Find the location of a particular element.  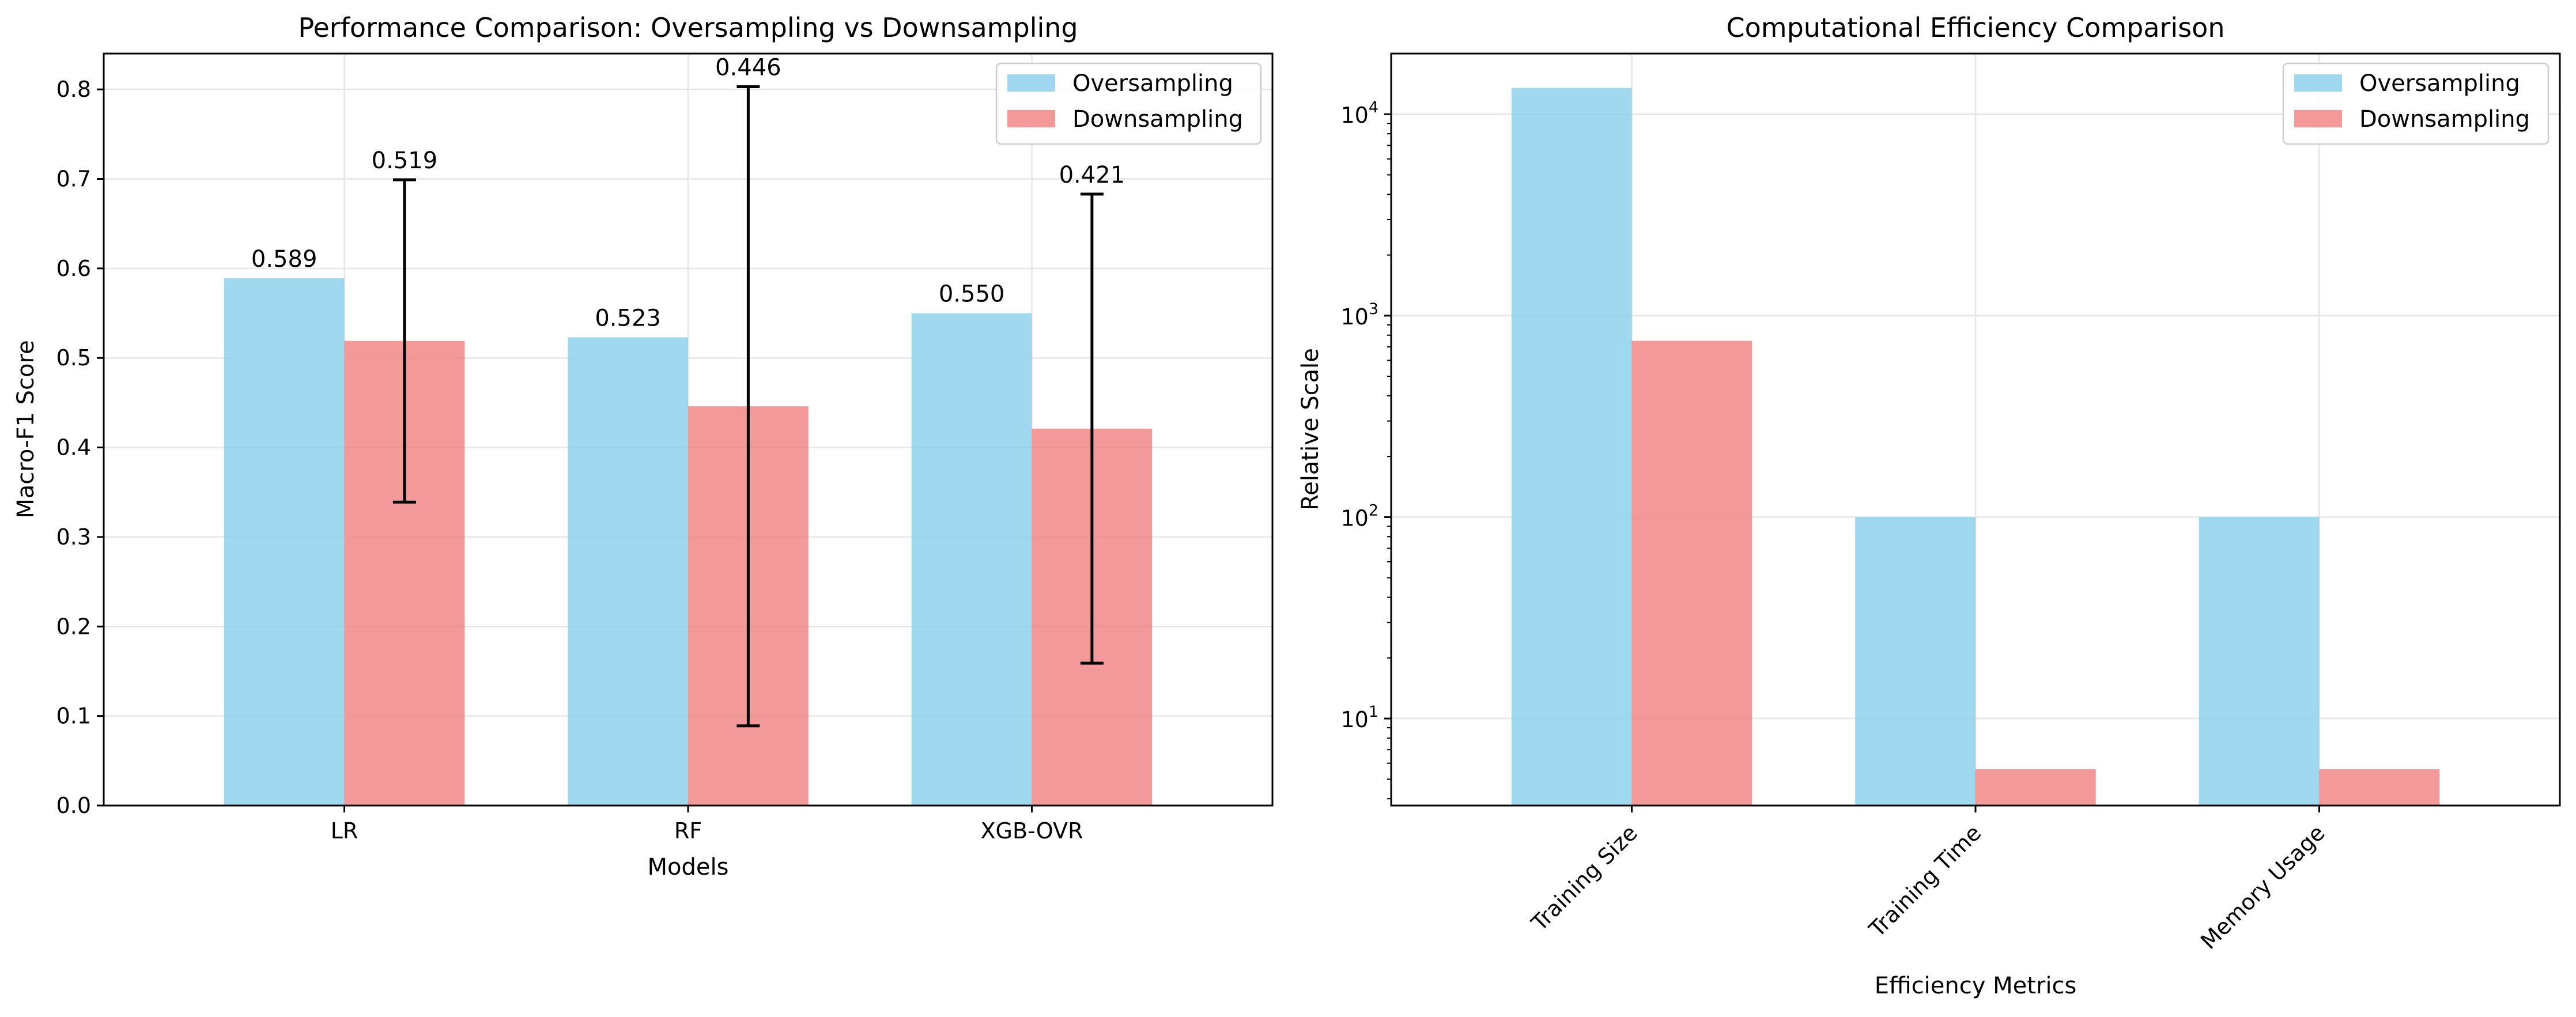

x-axis-ticks: LR RF XGB-OVR is located at coordinates (707, 825).